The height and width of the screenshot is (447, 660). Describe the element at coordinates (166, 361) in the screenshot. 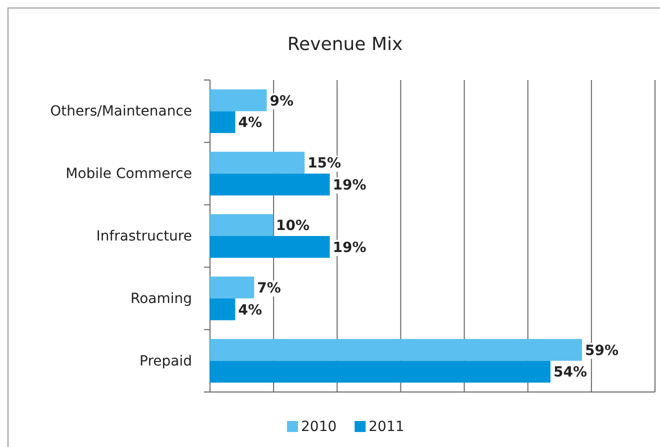

I see `y-tick-label: Prepaid` at that location.